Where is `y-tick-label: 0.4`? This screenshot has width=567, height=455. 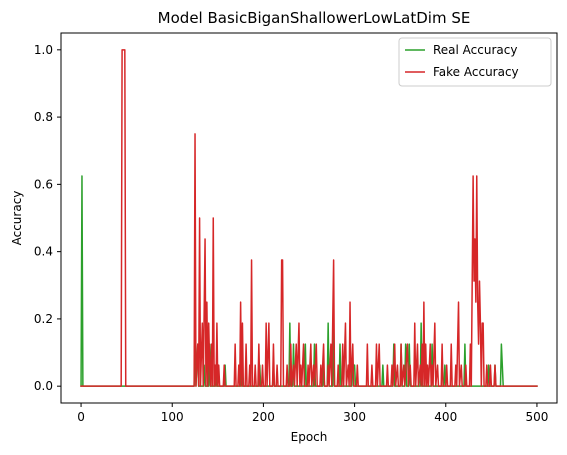
y-tick-label: 0.4 is located at coordinates (43, 252).